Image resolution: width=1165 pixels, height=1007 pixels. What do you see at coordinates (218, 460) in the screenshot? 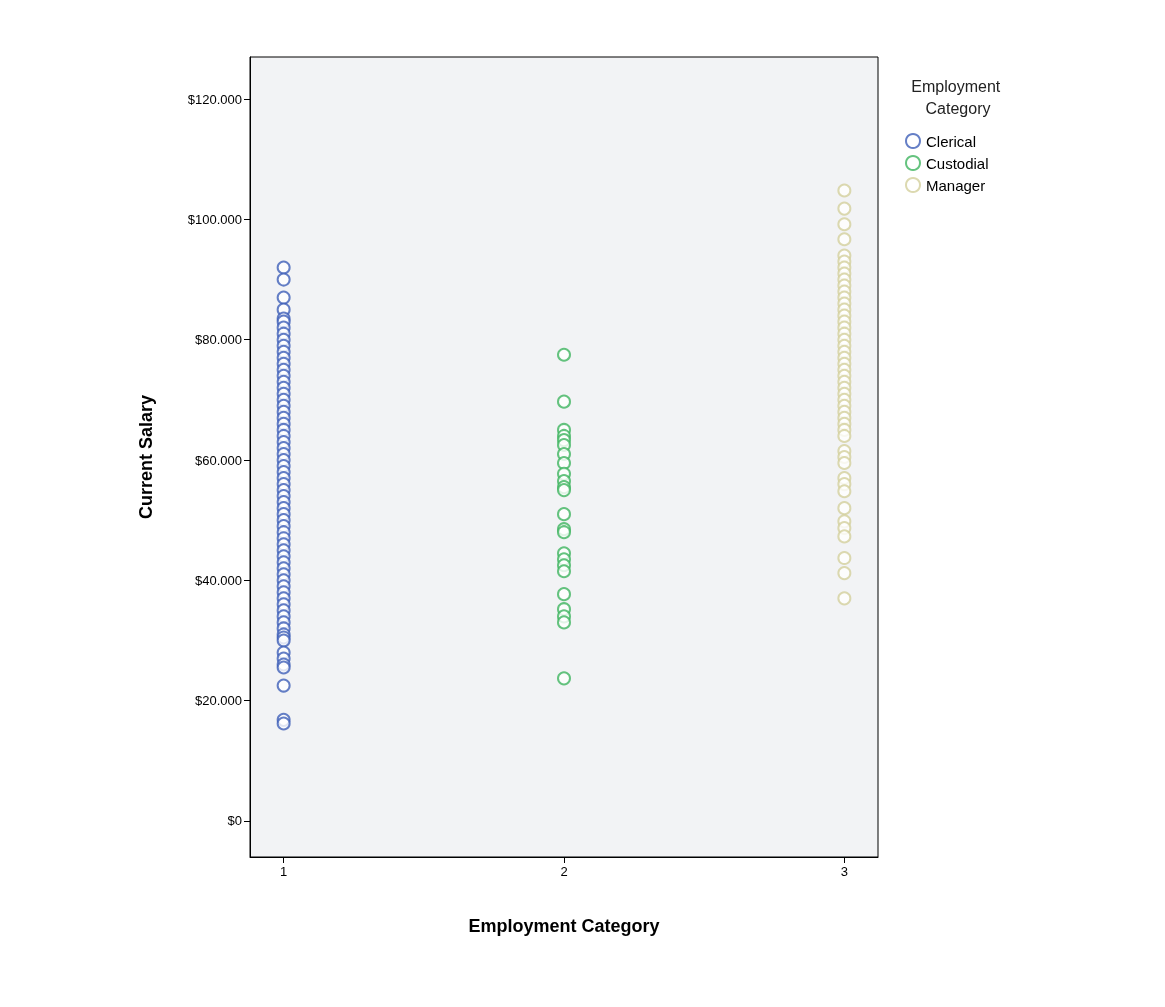
I see `y-tick-label: $60.000` at bounding box center [218, 460].